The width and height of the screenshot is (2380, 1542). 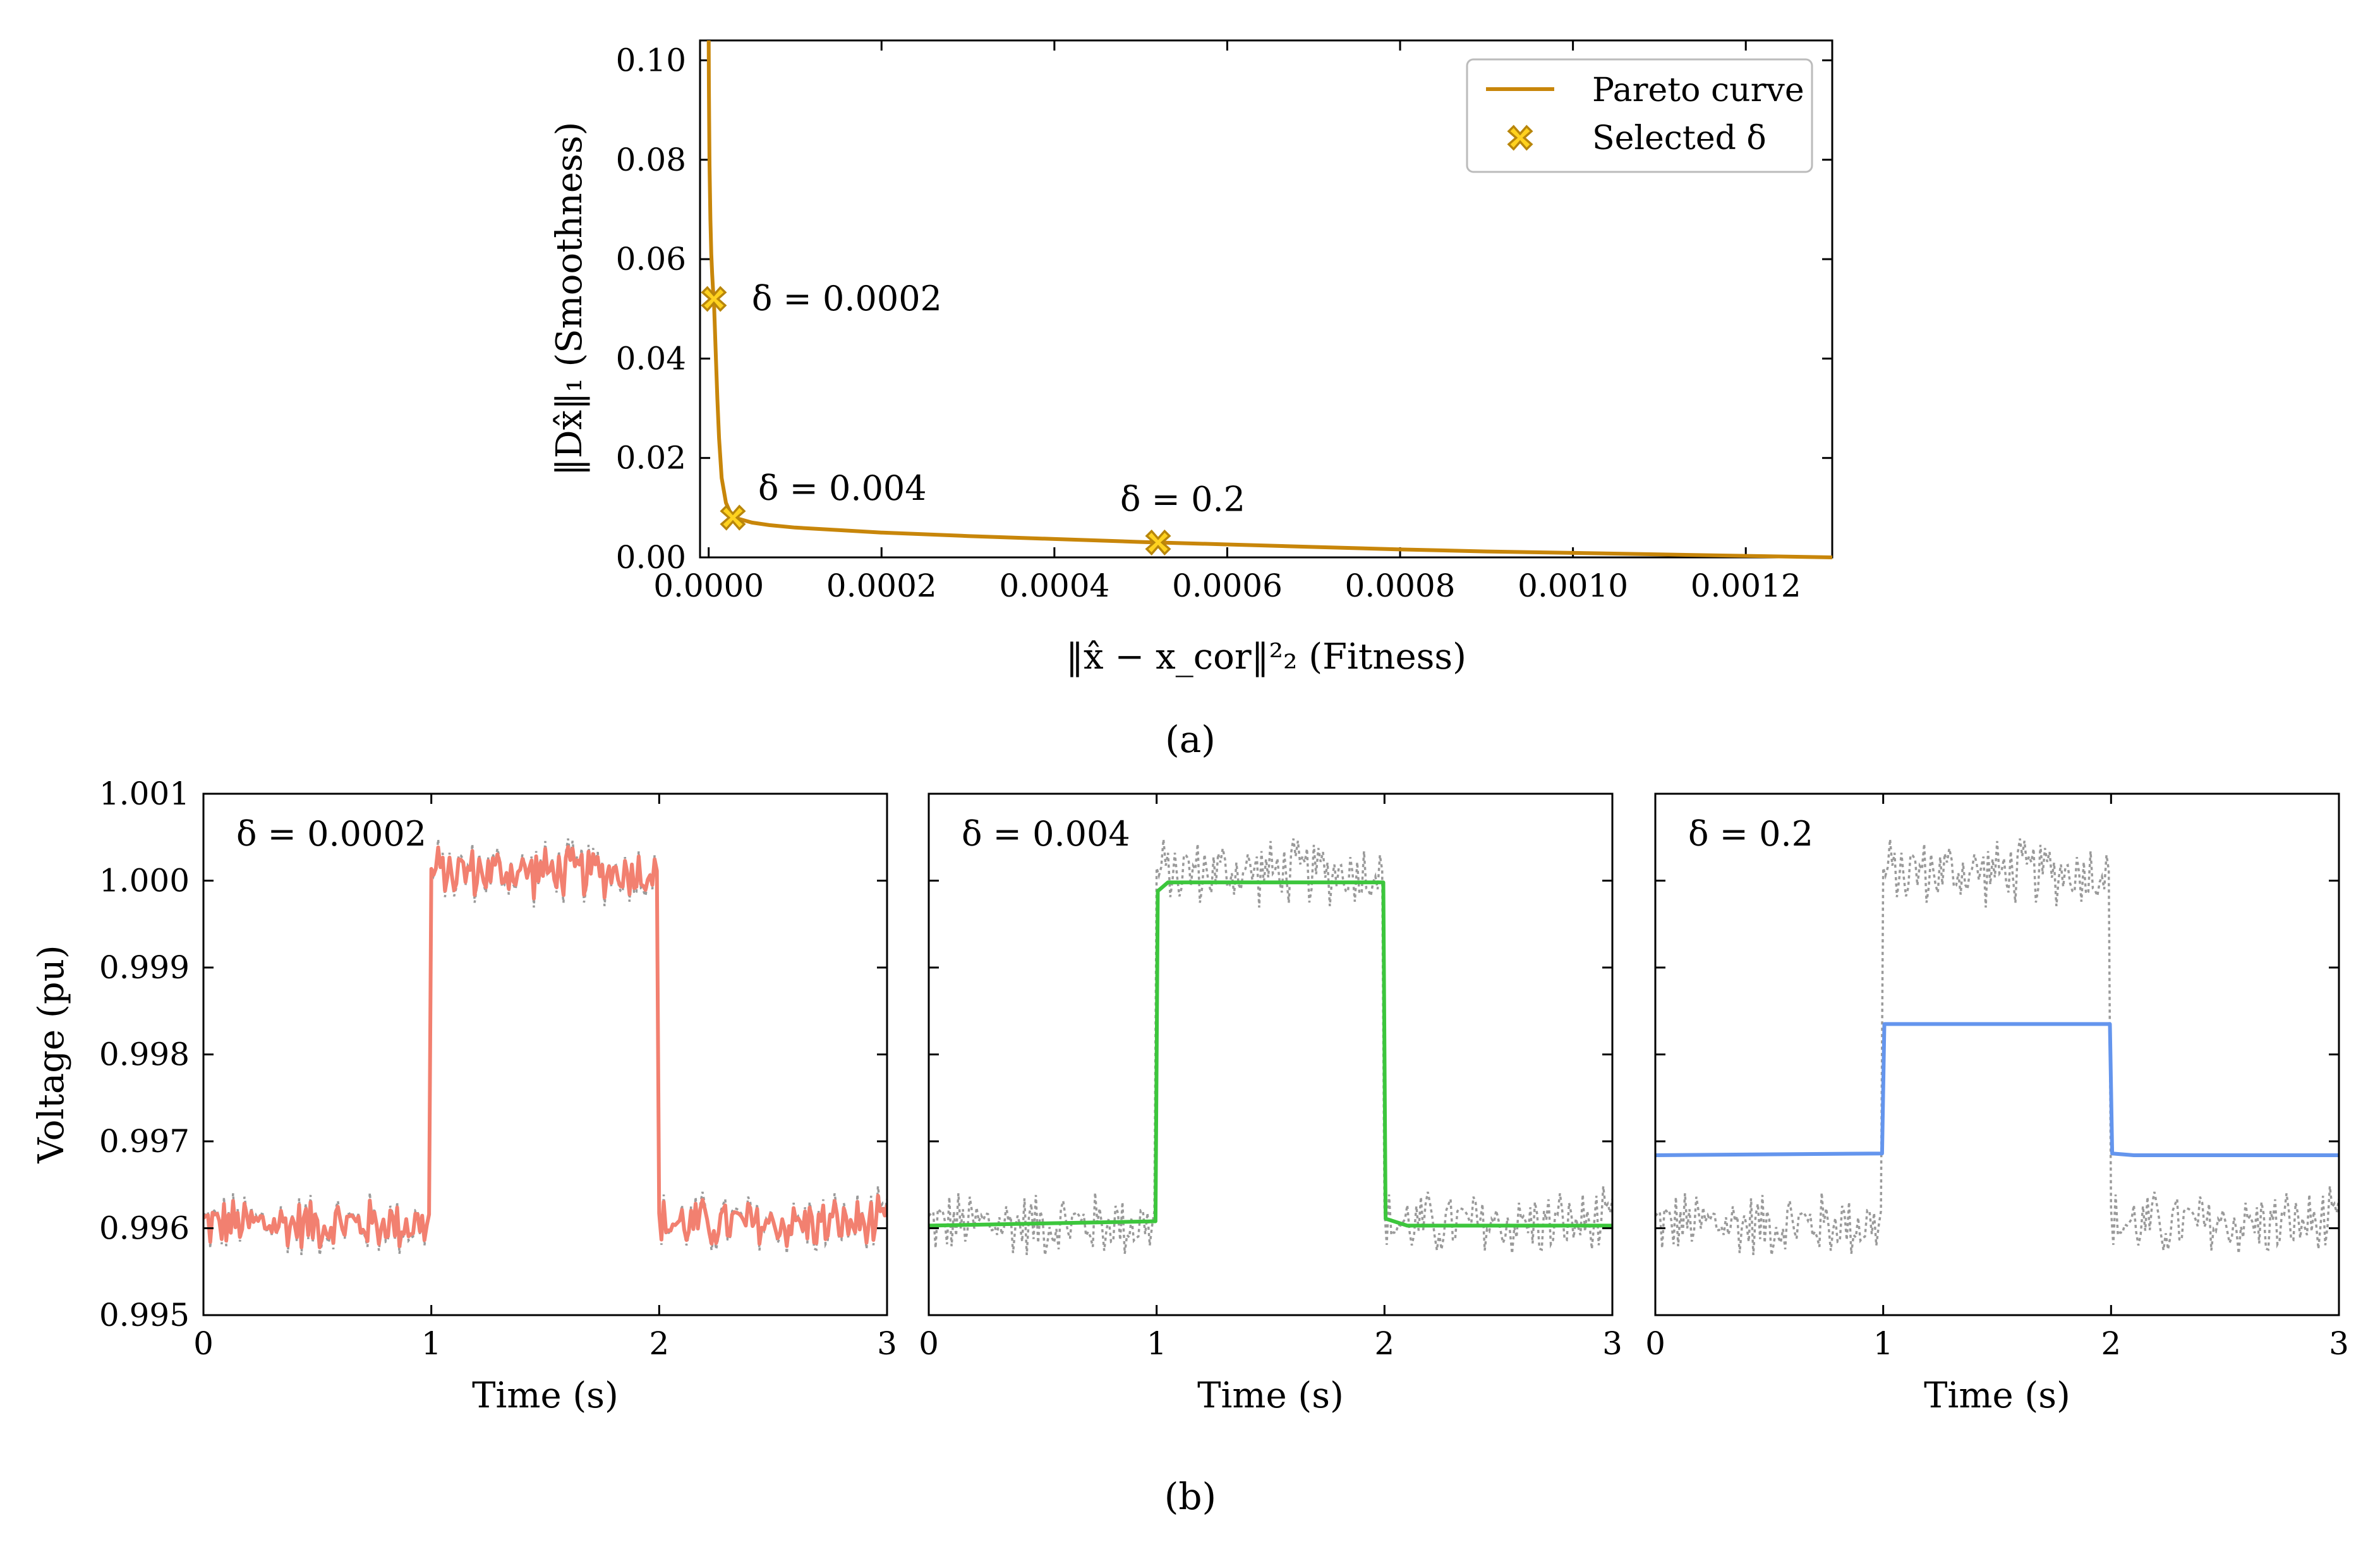 I want to click on selected-delta-markers: δ = 0.0002 δ = 0.004 δ = 0.2, so click(x=973, y=417).